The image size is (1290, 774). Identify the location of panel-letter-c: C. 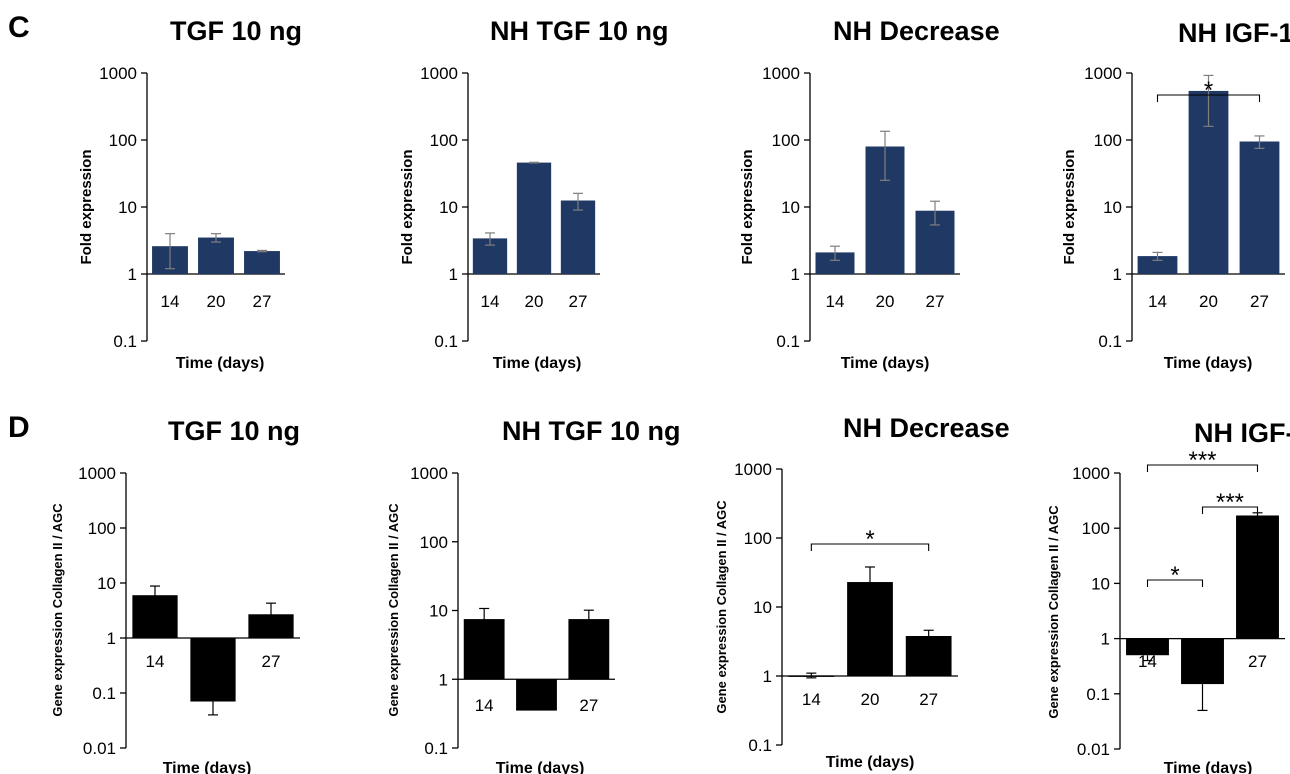
(19, 27).